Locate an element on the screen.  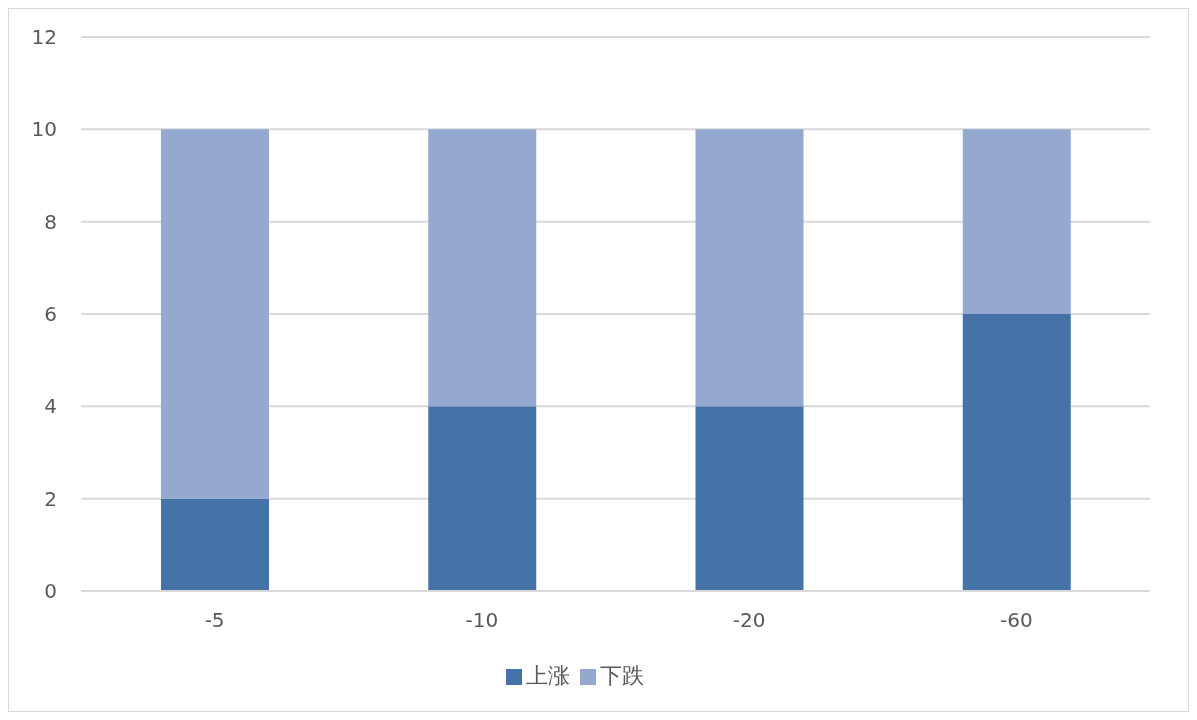
legend-label: 上涨 is located at coordinates (547, 675).